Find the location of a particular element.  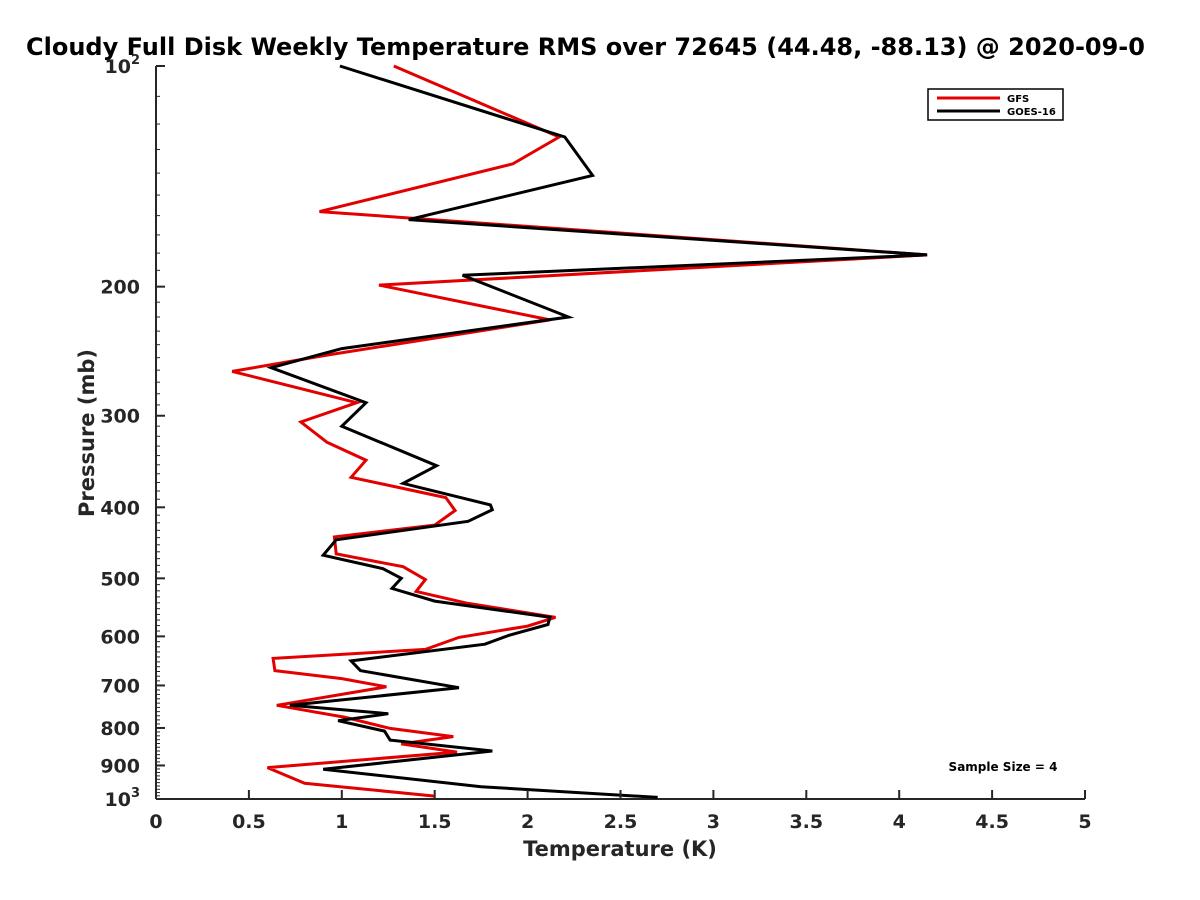

x-tick-label: 2.5 is located at coordinates (621, 822).